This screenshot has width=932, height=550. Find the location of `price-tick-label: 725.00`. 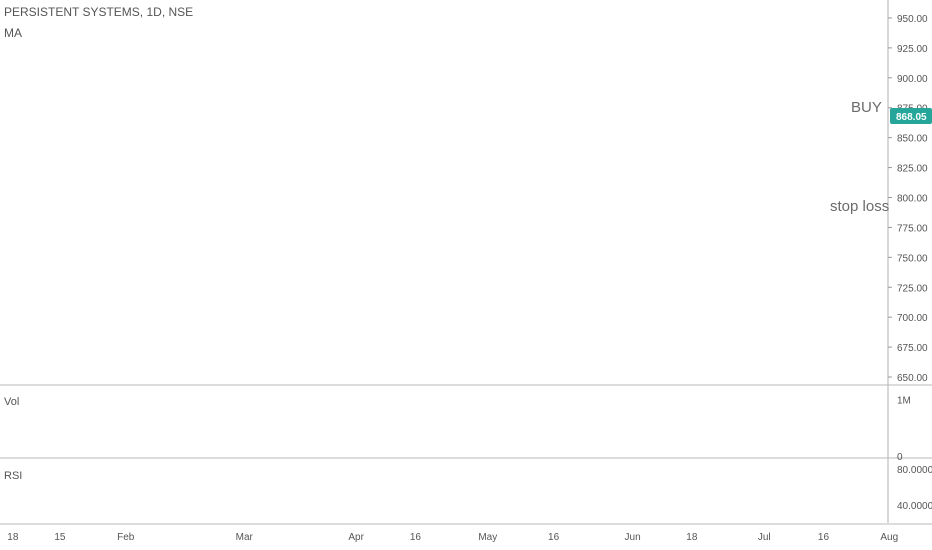

price-tick-label: 725.00 is located at coordinates (912, 288).